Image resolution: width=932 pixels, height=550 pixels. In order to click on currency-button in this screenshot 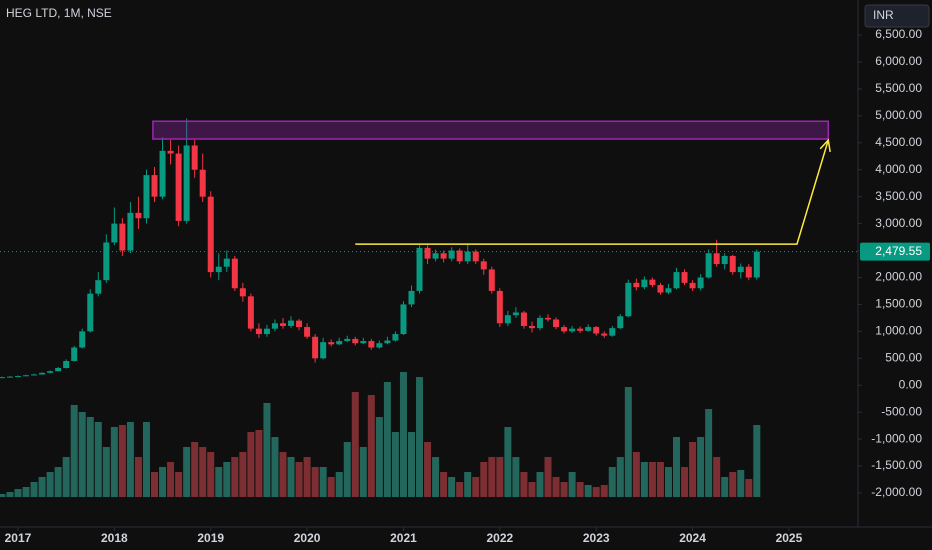, I will do `click(897, 16)`.